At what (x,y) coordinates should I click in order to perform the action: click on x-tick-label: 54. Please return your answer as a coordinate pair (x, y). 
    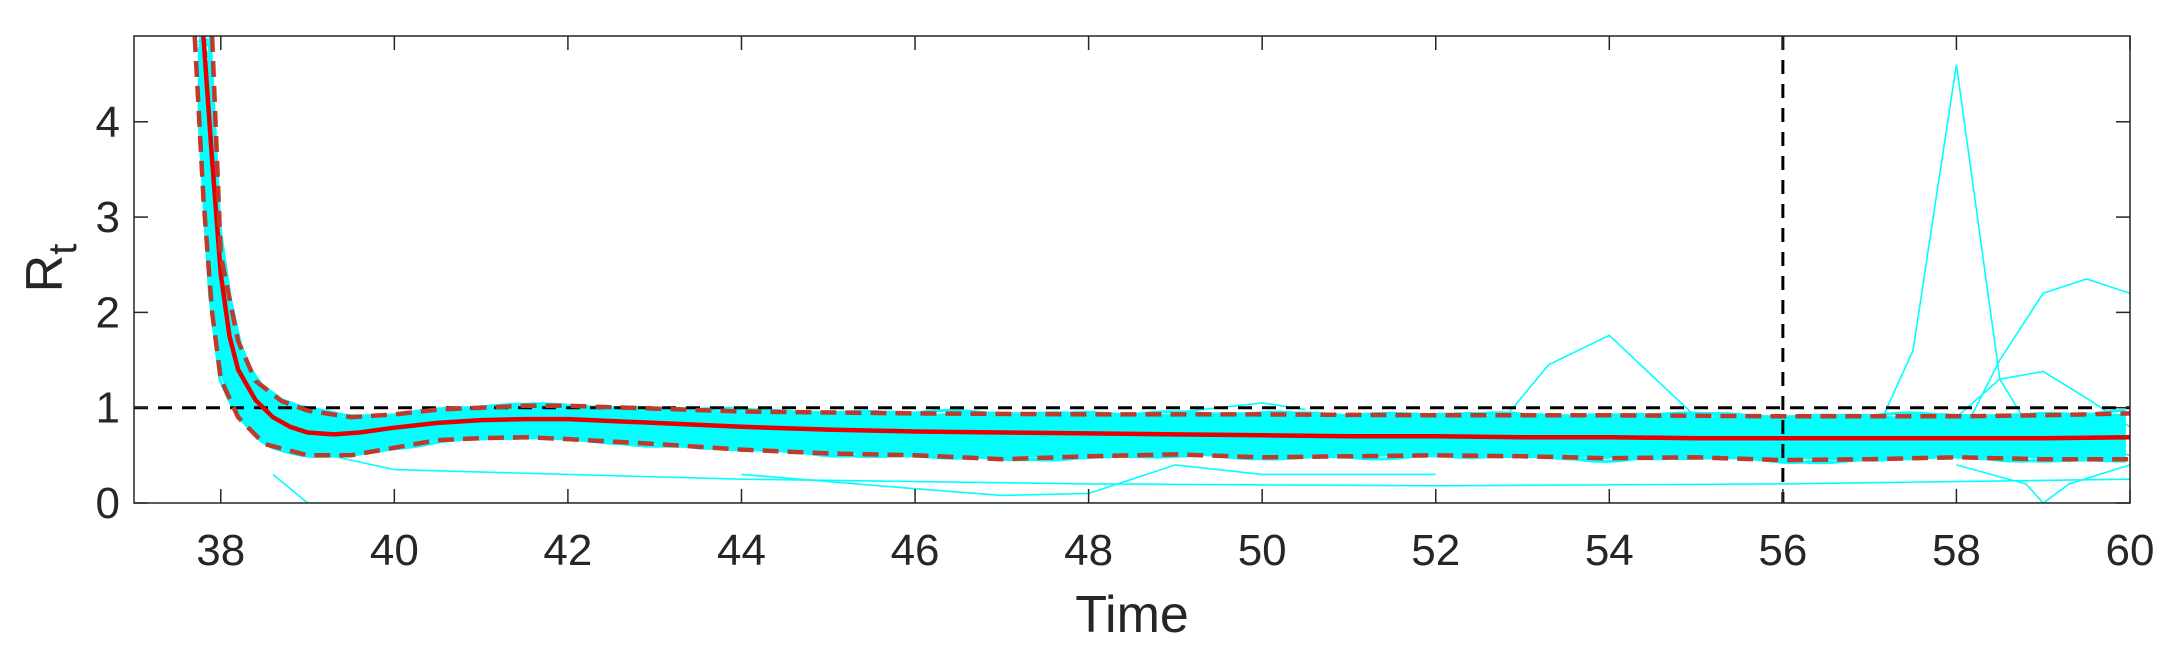
    Looking at the image, I should click on (1609, 550).